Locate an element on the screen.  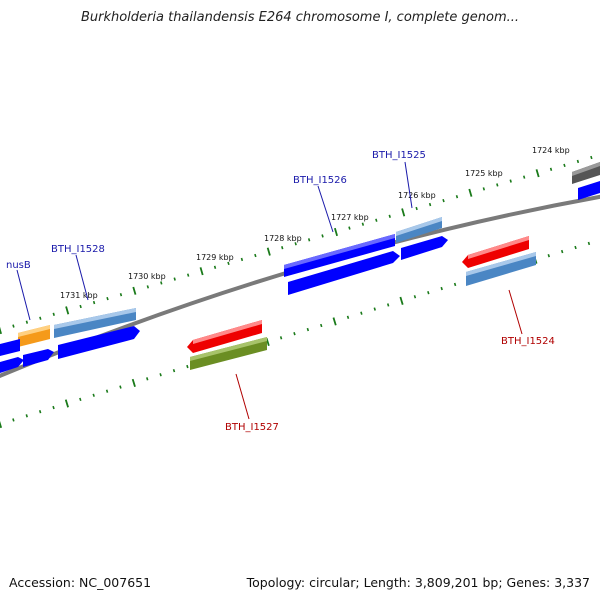
kbp-label: 1730 kbp is located at coordinates (147, 276).